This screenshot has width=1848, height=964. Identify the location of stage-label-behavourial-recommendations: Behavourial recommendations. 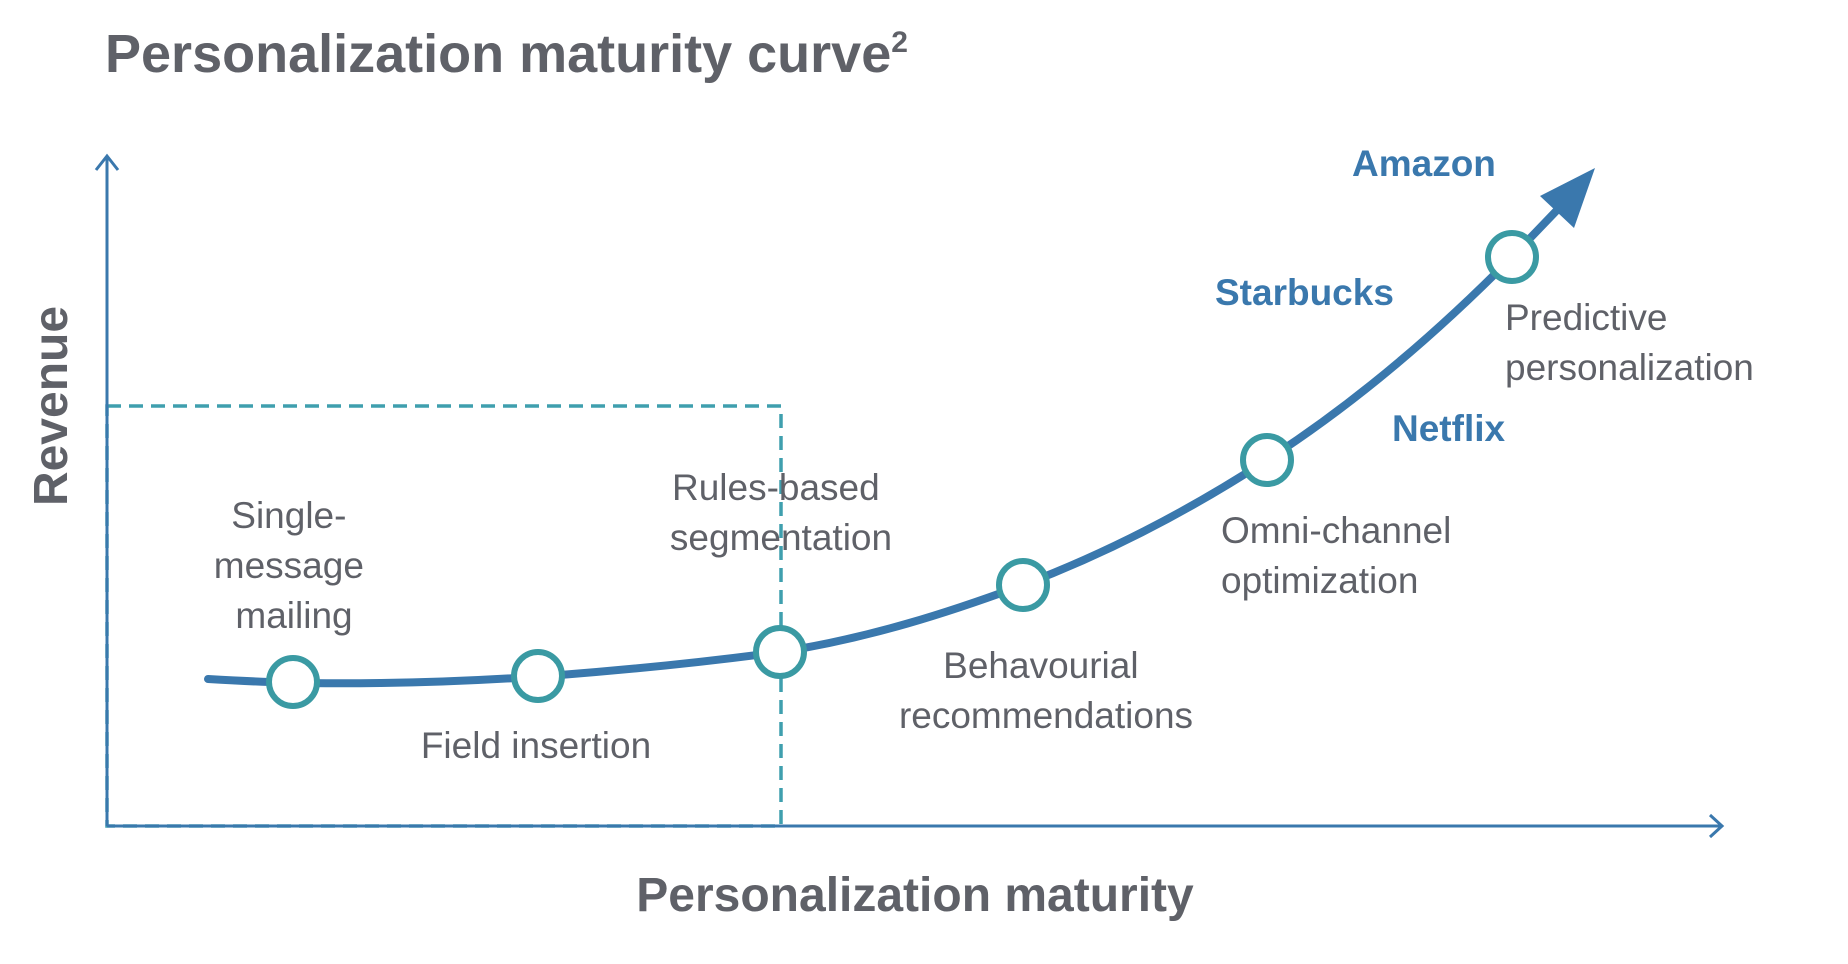
(1046, 690).